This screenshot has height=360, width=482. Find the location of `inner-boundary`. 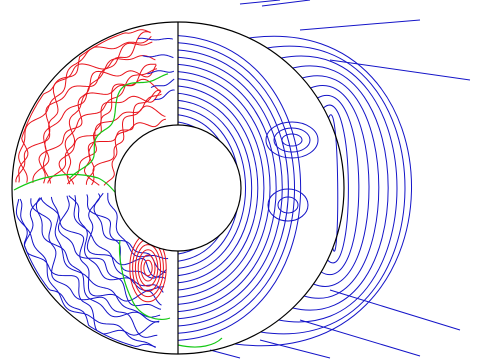

inner-boundary is located at coordinates (178, 188).